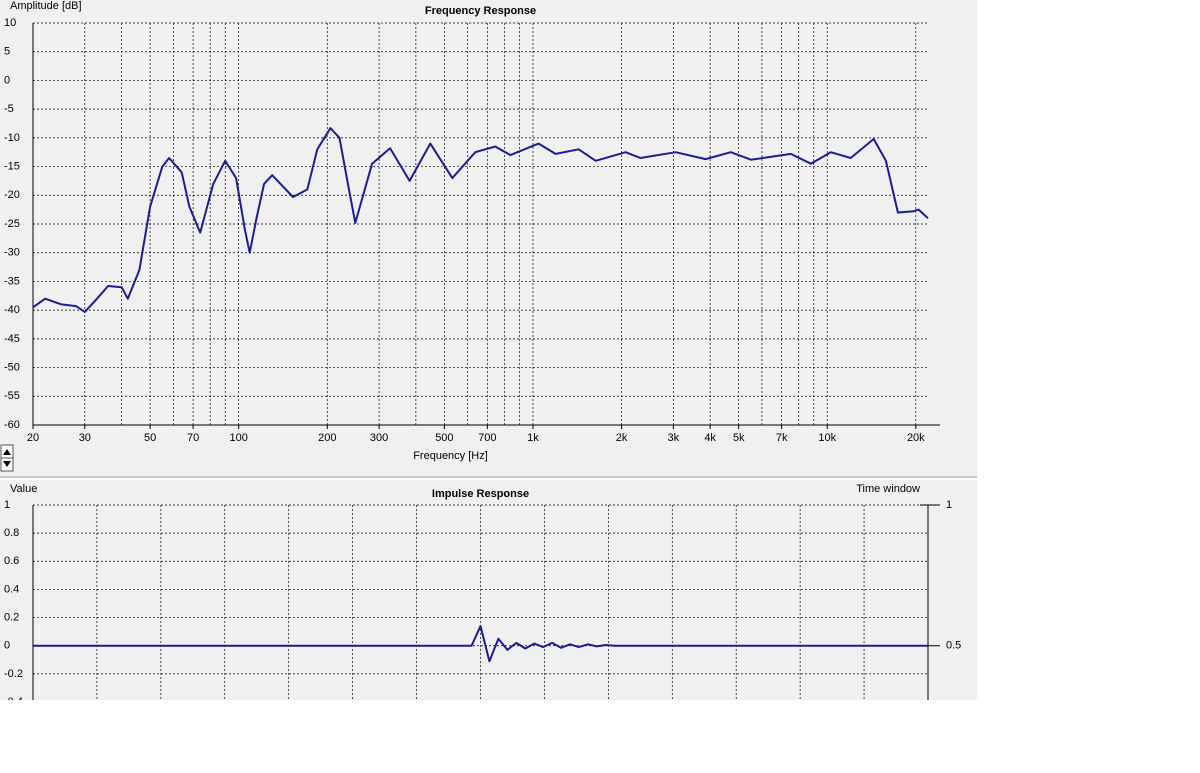 The image size is (1200, 773). What do you see at coordinates (480, 11) in the screenshot?
I see `chart-title: Frequency Response` at bounding box center [480, 11].